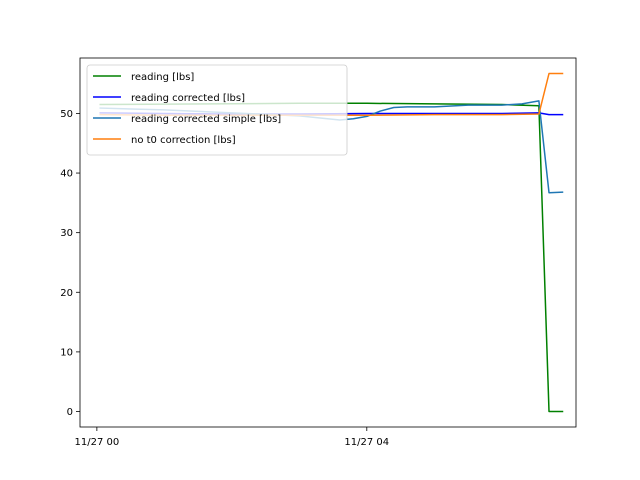  Describe the element at coordinates (206, 119) in the screenshot. I see `legend-label-3: reading corrected simple [lbs]` at that location.